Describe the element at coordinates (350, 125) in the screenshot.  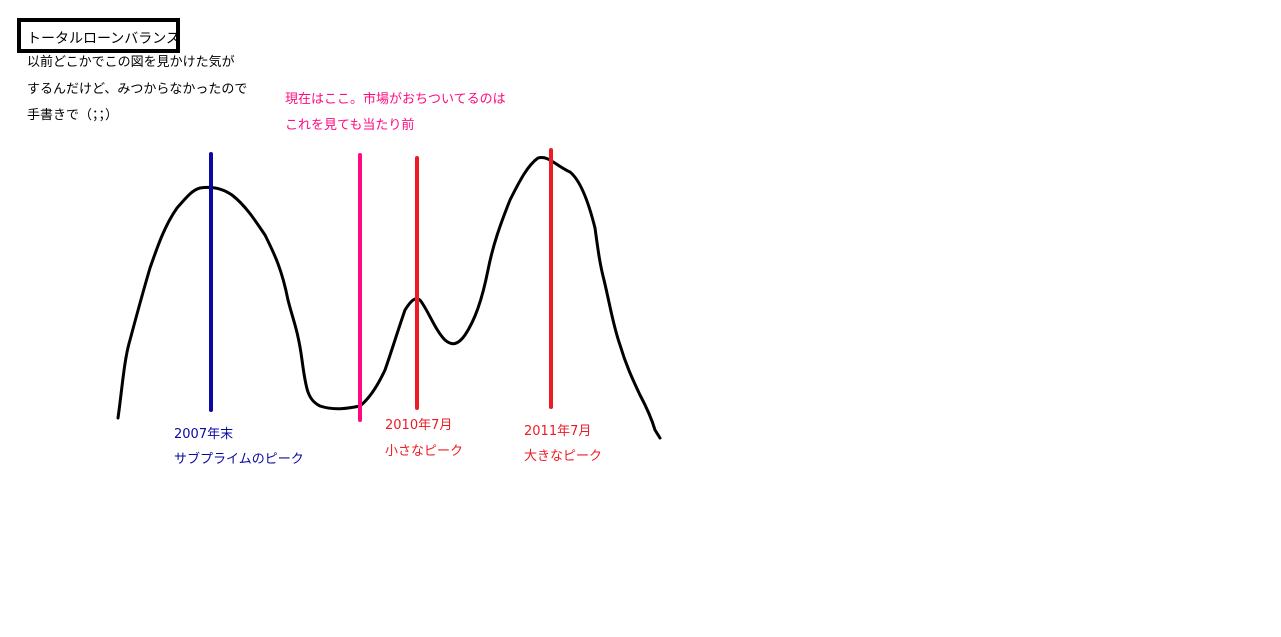
I see `current-note-line-2: これを見ても当たり前` at that location.